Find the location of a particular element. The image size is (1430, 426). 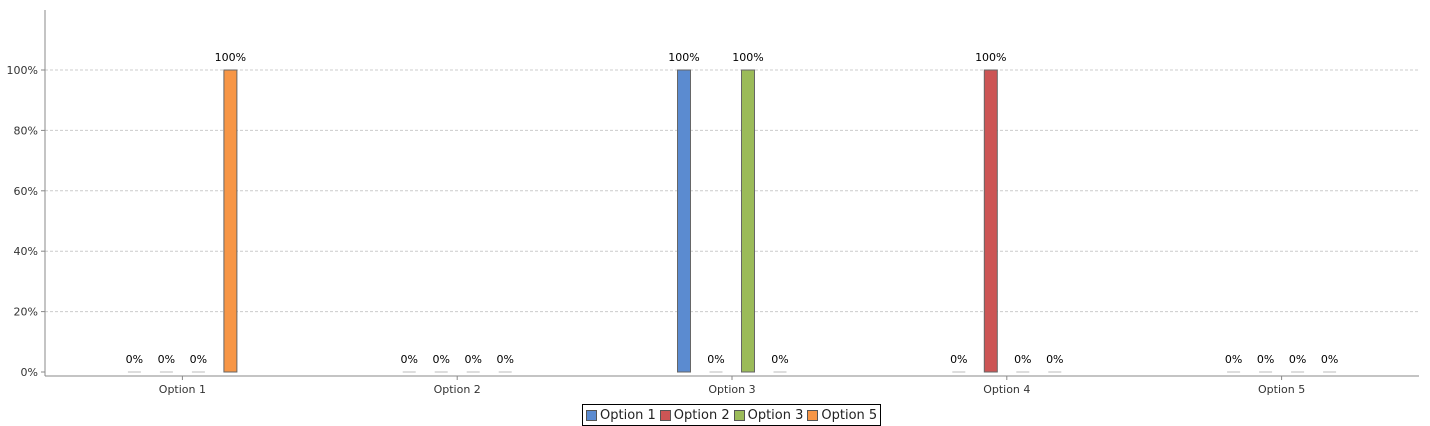

y-tick-label: 100% is located at coordinates (22, 70).